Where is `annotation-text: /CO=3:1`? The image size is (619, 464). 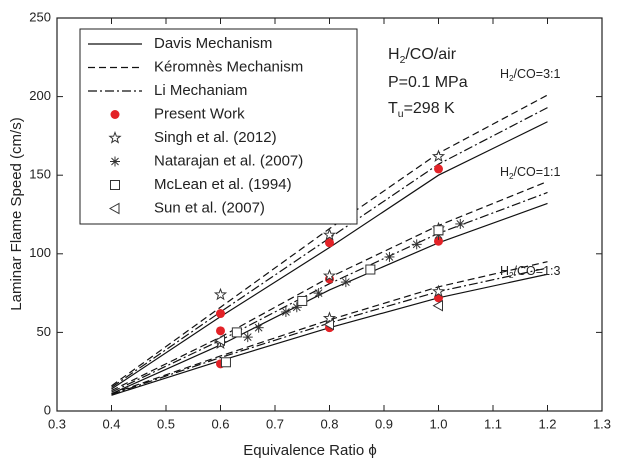 annotation-text: /CO=3:1 is located at coordinates (537, 74).